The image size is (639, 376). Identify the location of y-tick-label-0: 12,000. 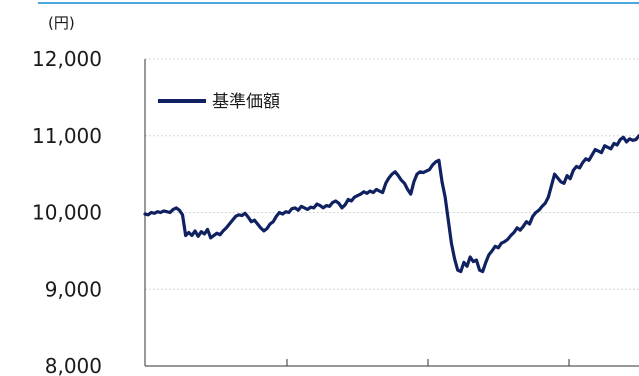
(67, 59).